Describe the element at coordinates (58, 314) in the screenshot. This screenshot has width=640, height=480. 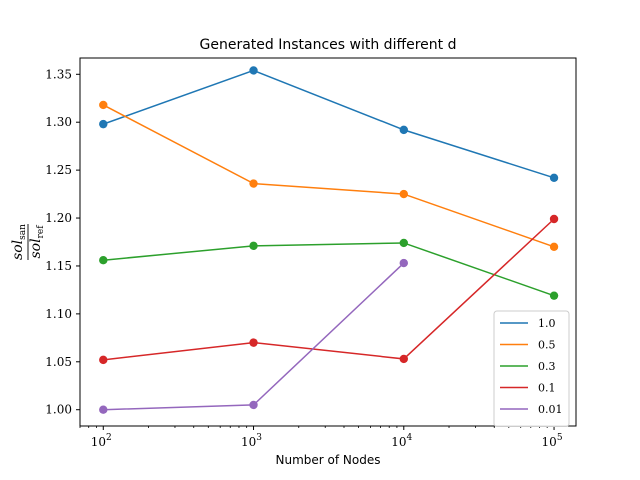
I see `y-tick-label: 1.10` at that location.